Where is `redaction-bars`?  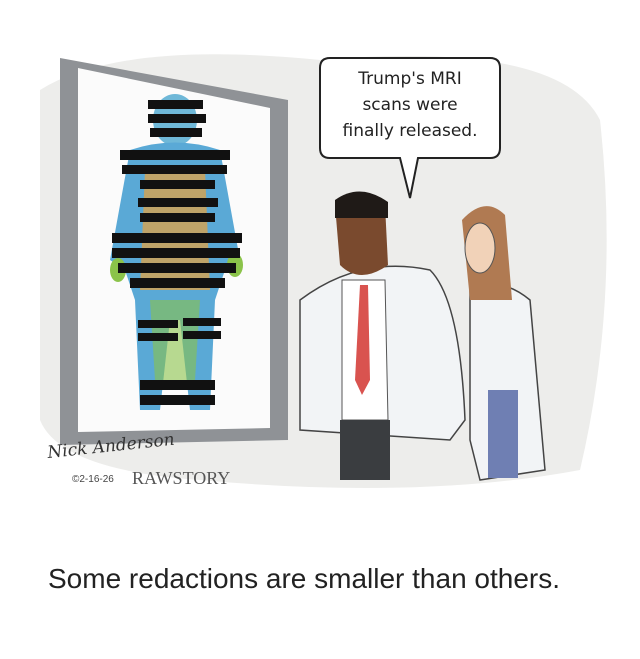
redaction-bars is located at coordinates (177, 252).